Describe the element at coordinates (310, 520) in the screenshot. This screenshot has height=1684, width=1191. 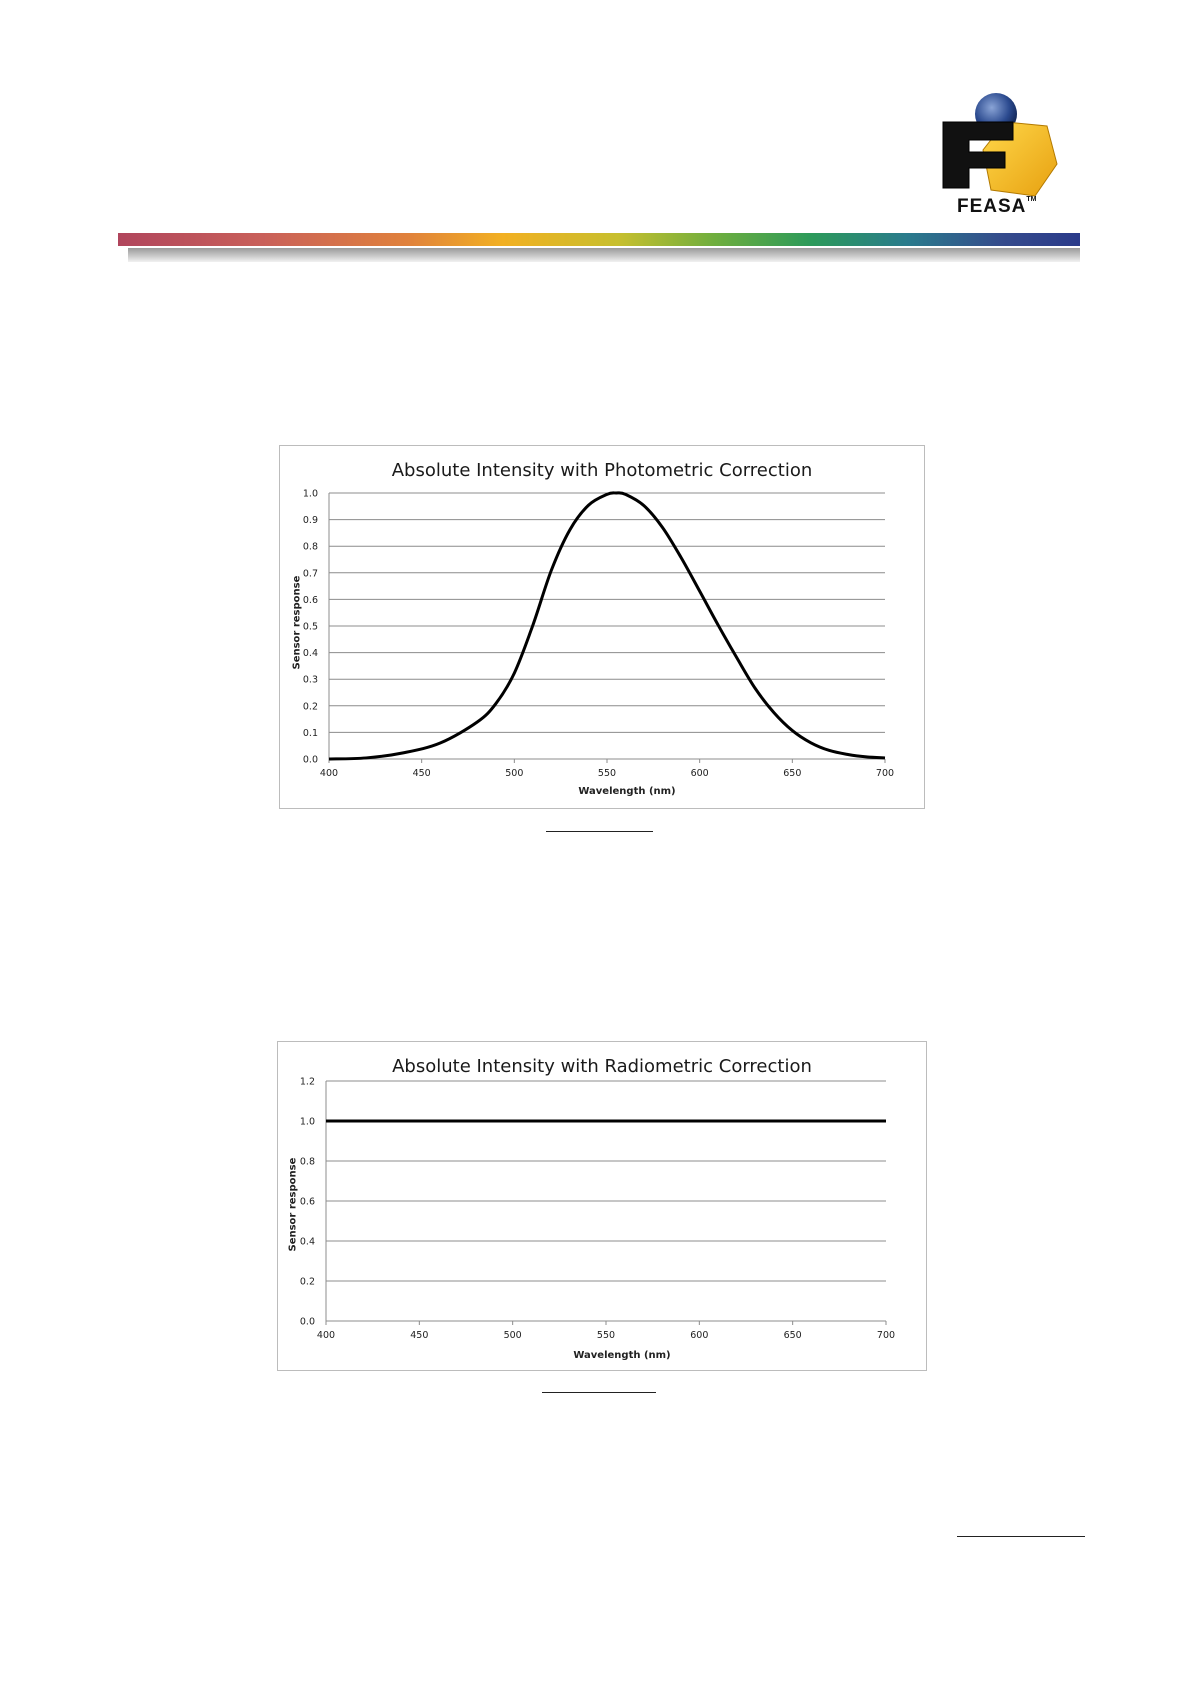
I see `y-tick-label: 0.9` at that location.